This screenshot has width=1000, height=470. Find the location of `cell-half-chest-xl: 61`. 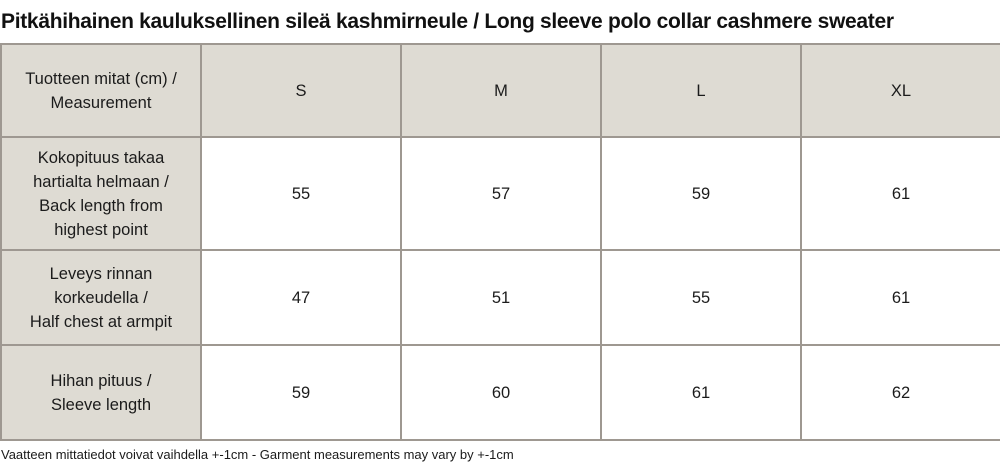

cell-half-chest-xl: 61 is located at coordinates (900, 297).